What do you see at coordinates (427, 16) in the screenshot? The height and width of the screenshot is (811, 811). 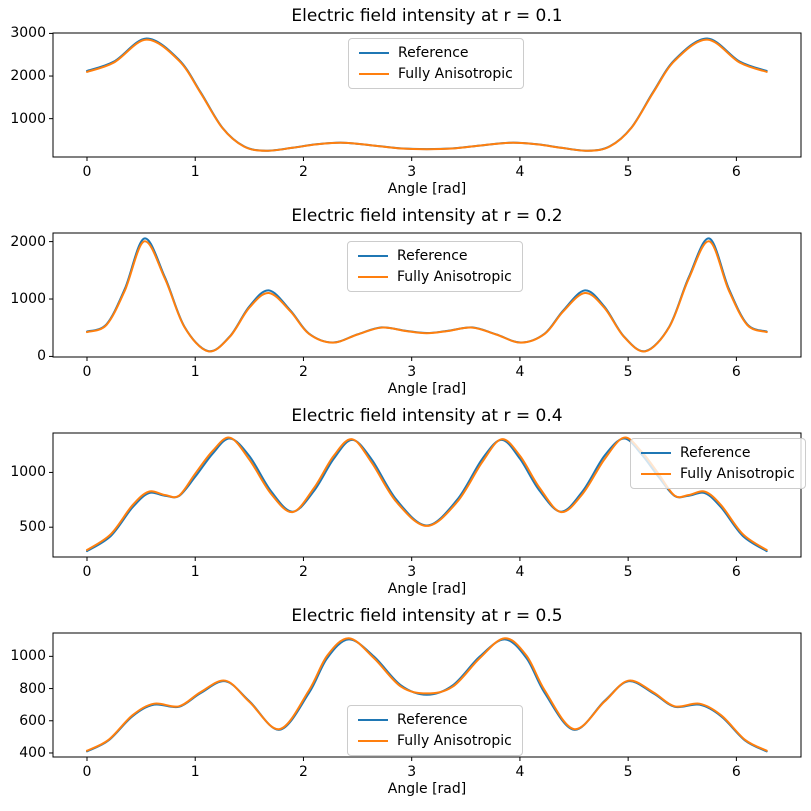 I see `subplot-1-title: Electric field intensity at r = 0.1` at bounding box center [427, 16].